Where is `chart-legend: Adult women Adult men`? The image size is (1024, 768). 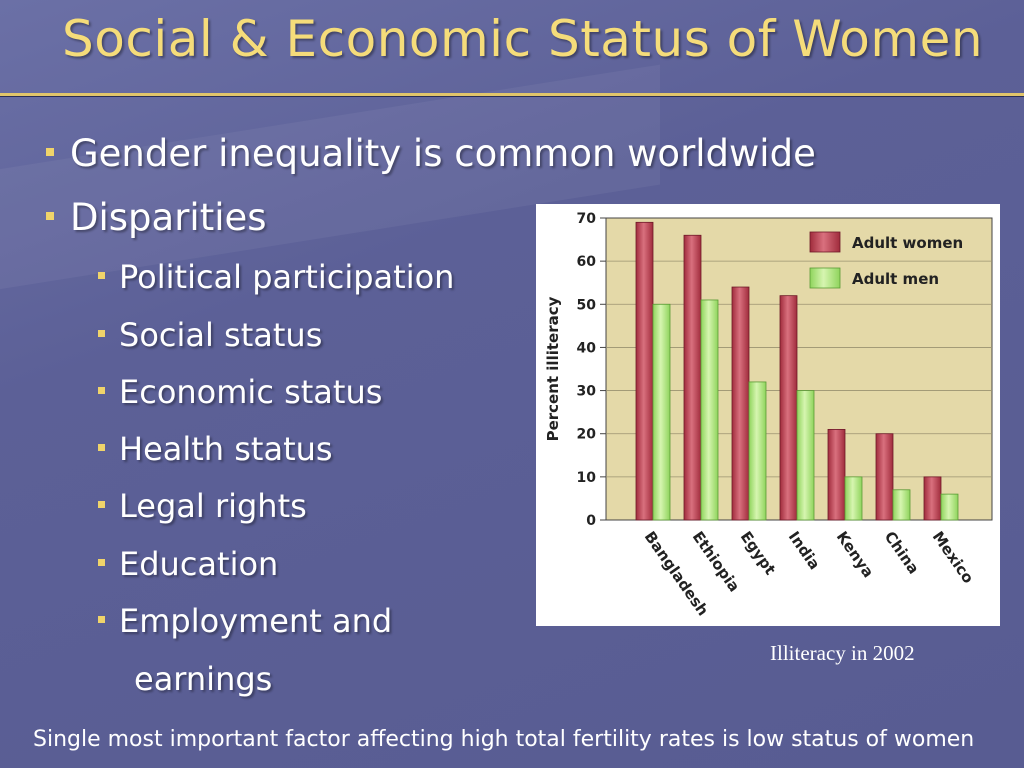
chart-legend: Adult women Adult men is located at coordinates (886, 260).